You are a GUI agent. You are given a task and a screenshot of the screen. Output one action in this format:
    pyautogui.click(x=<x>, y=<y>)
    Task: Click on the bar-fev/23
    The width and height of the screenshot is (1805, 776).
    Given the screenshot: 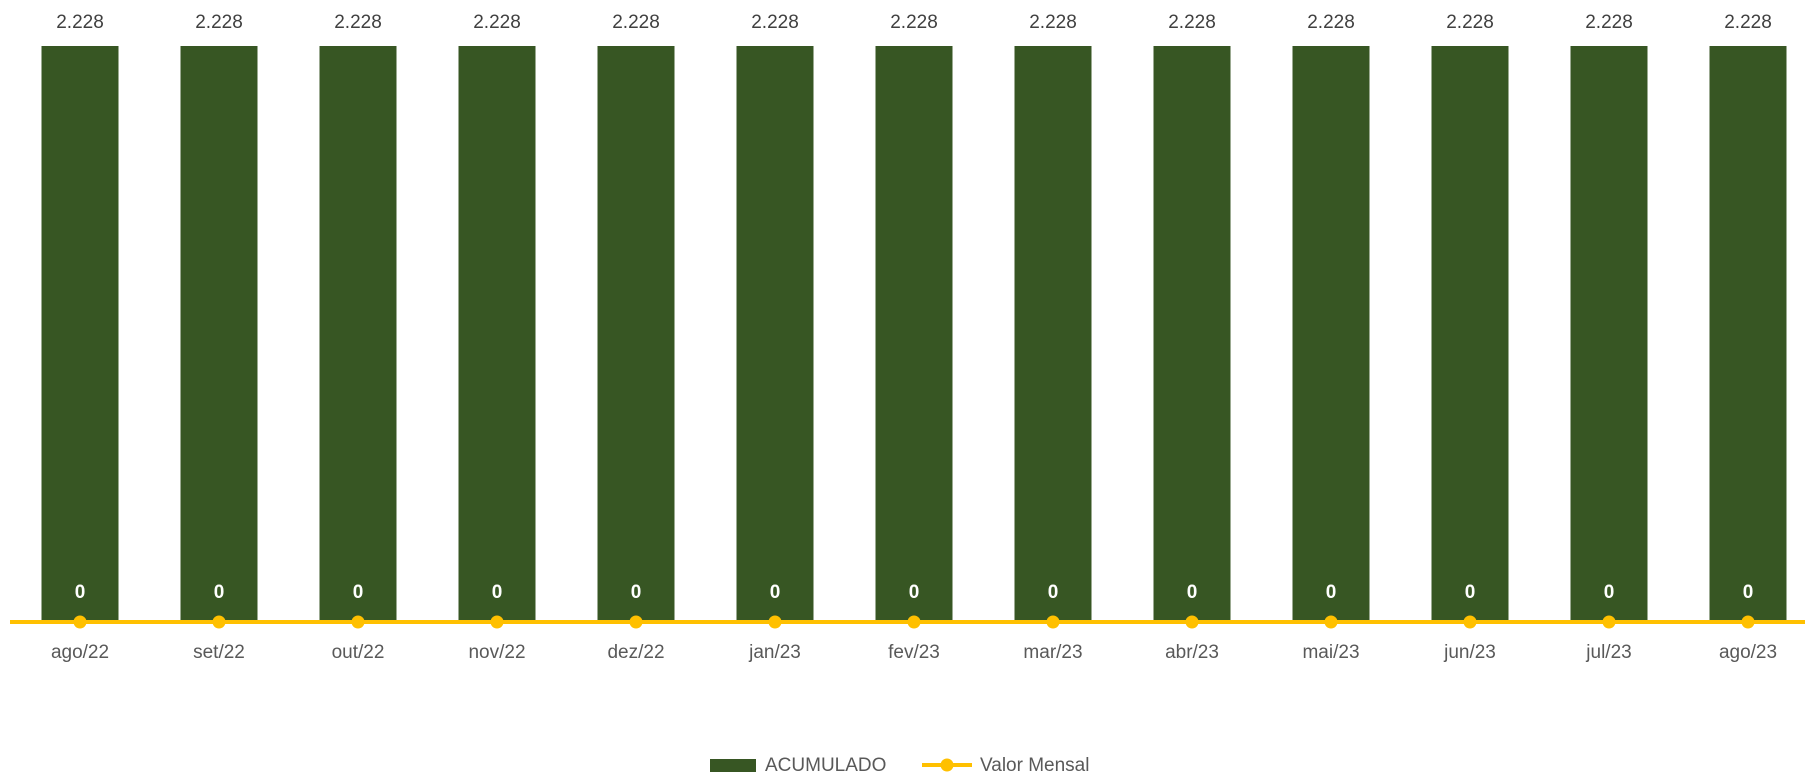 What is the action you would take?
    pyautogui.click(x=914, y=334)
    